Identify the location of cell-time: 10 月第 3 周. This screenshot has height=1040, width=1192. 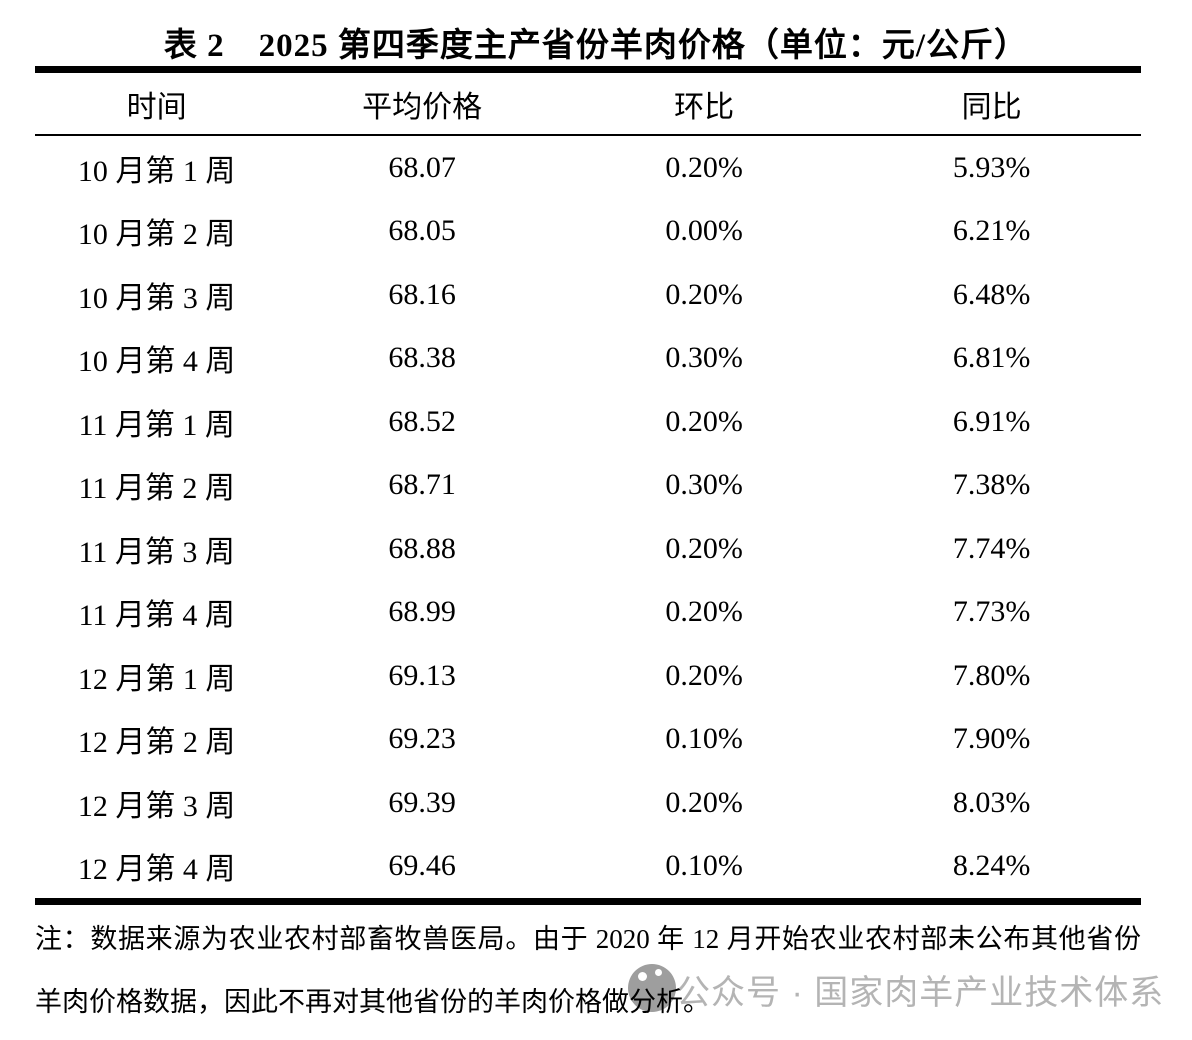
(156, 298).